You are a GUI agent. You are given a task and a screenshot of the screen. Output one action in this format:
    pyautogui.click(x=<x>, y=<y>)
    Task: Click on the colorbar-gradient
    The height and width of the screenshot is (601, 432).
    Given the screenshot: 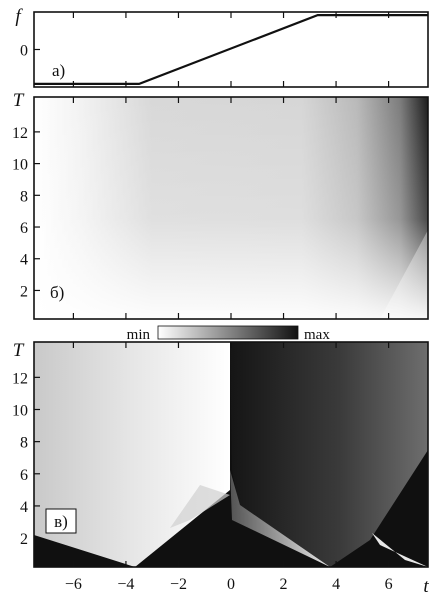 What is the action you would take?
    pyautogui.click(x=228, y=332)
    